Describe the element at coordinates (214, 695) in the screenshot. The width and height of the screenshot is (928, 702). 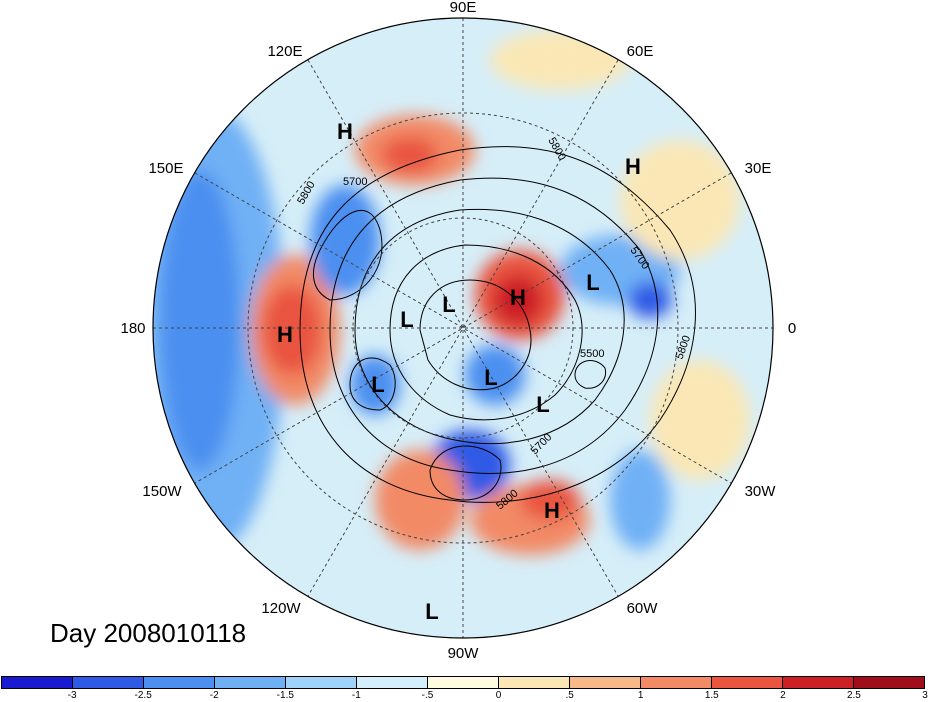
I see `colorbar-tick-label: -2` at that location.